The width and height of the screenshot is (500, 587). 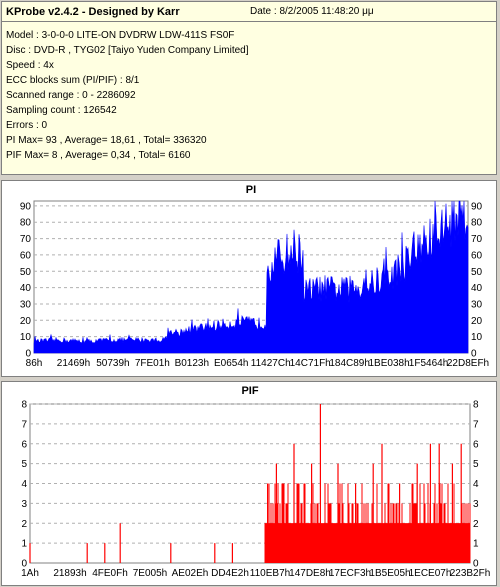 I want to click on y-tick-label-left: 7, so click(x=24, y=424).